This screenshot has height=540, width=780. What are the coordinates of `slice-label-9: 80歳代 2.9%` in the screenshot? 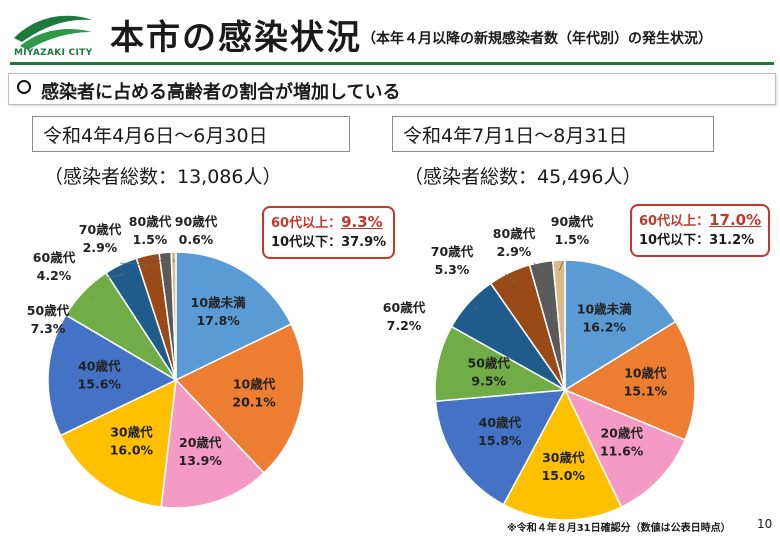 It's located at (514, 242).